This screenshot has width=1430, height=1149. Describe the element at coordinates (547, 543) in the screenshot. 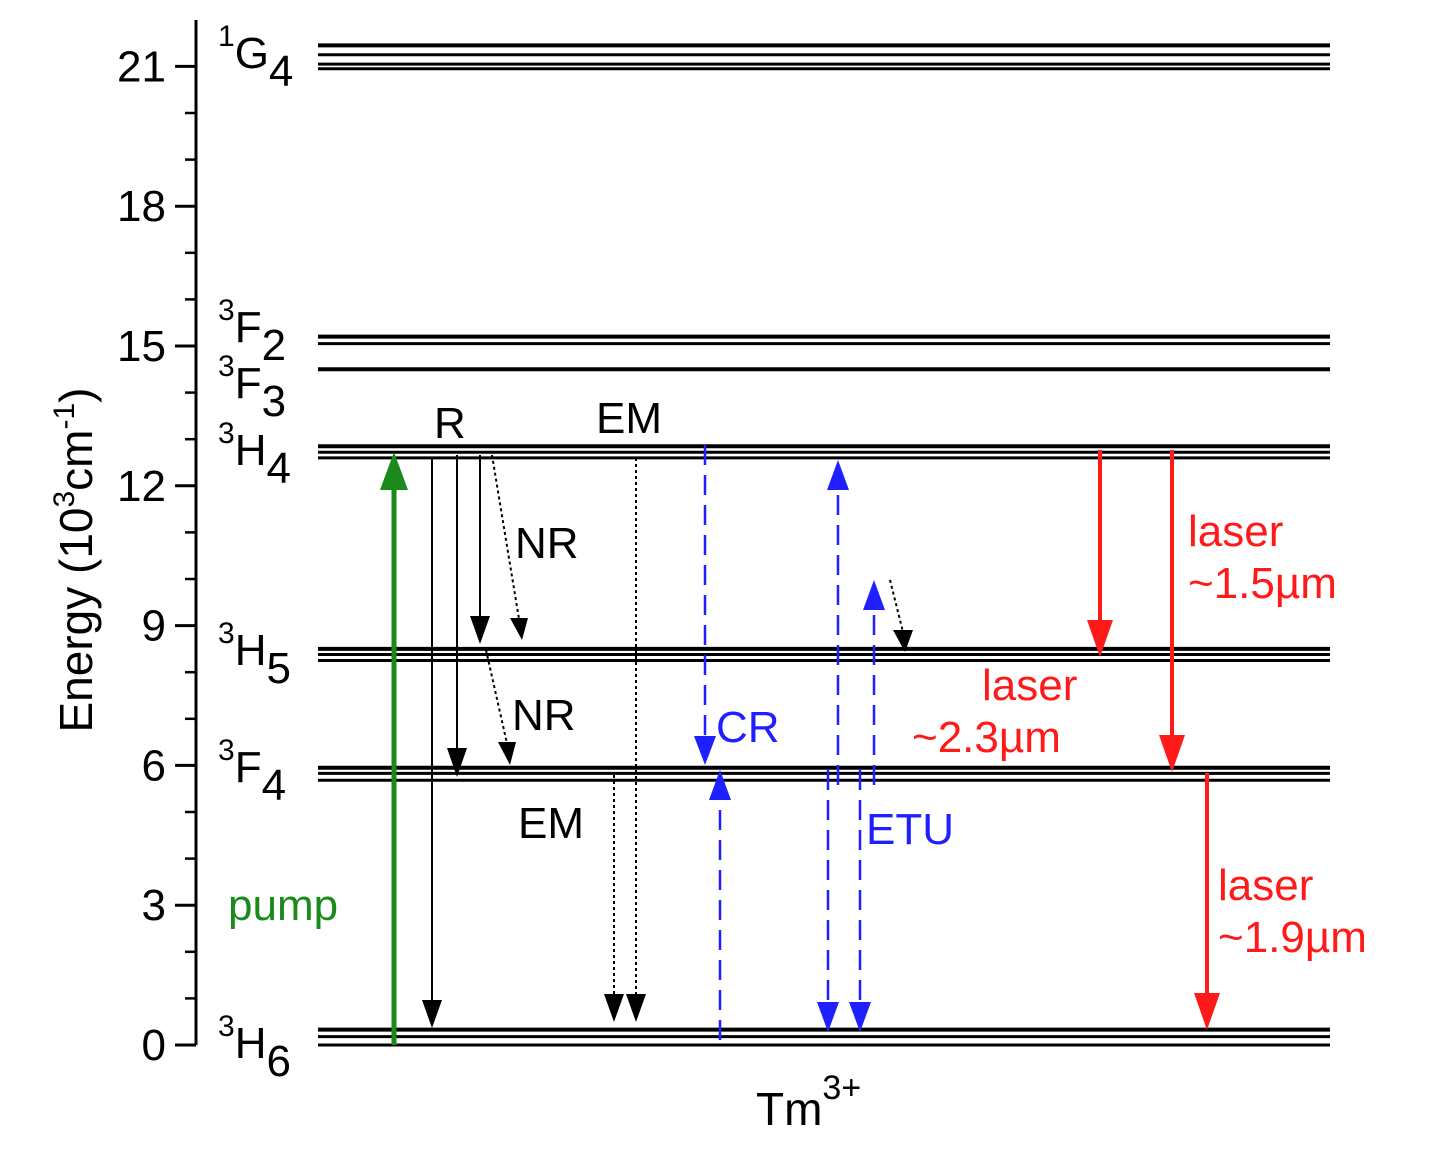

I see `label-nr-1: NR` at that location.